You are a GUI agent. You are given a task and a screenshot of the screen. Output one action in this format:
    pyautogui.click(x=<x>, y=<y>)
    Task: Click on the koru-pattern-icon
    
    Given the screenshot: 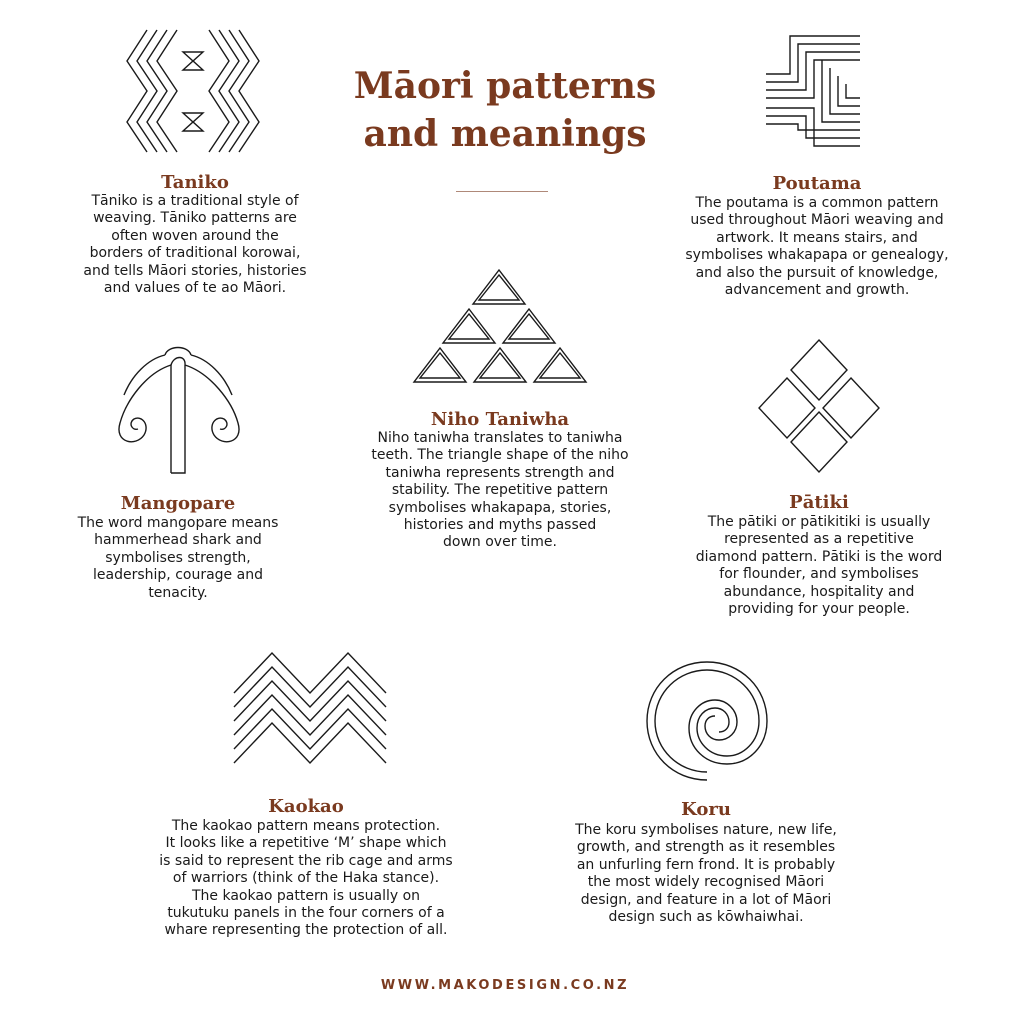 What is the action you would take?
    pyautogui.click(x=707, y=721)
    